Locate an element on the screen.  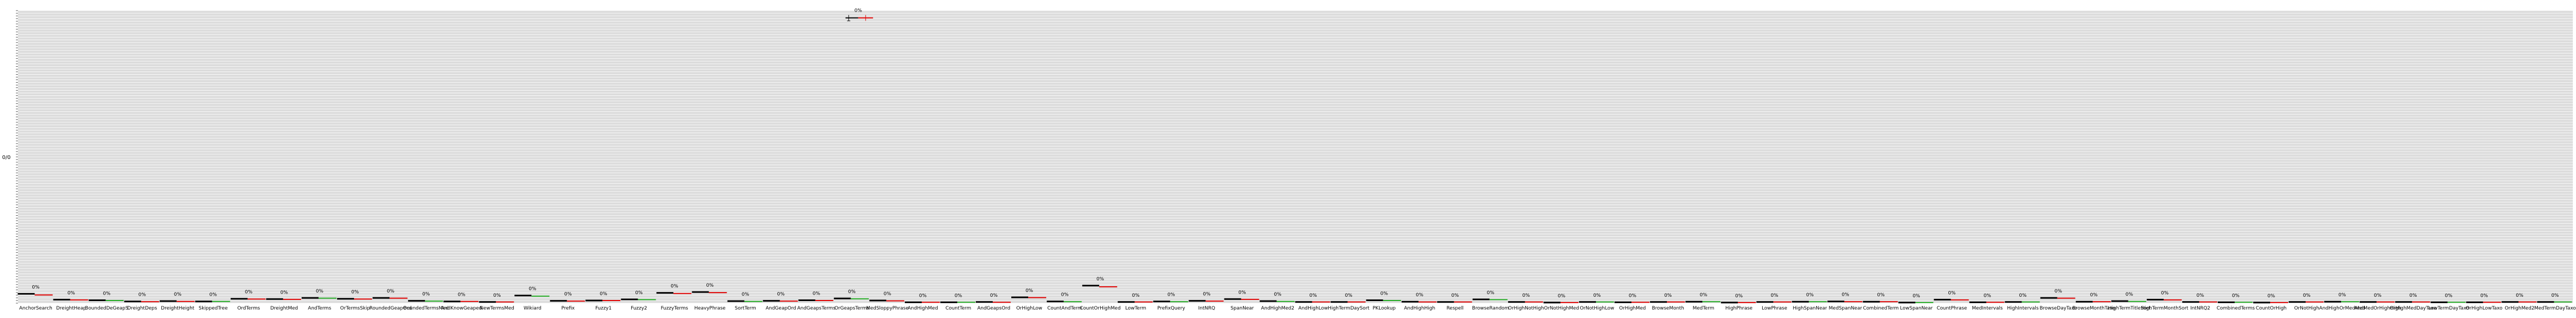
x-tick-label: MedTerm is located at coordinates (1704, 309).